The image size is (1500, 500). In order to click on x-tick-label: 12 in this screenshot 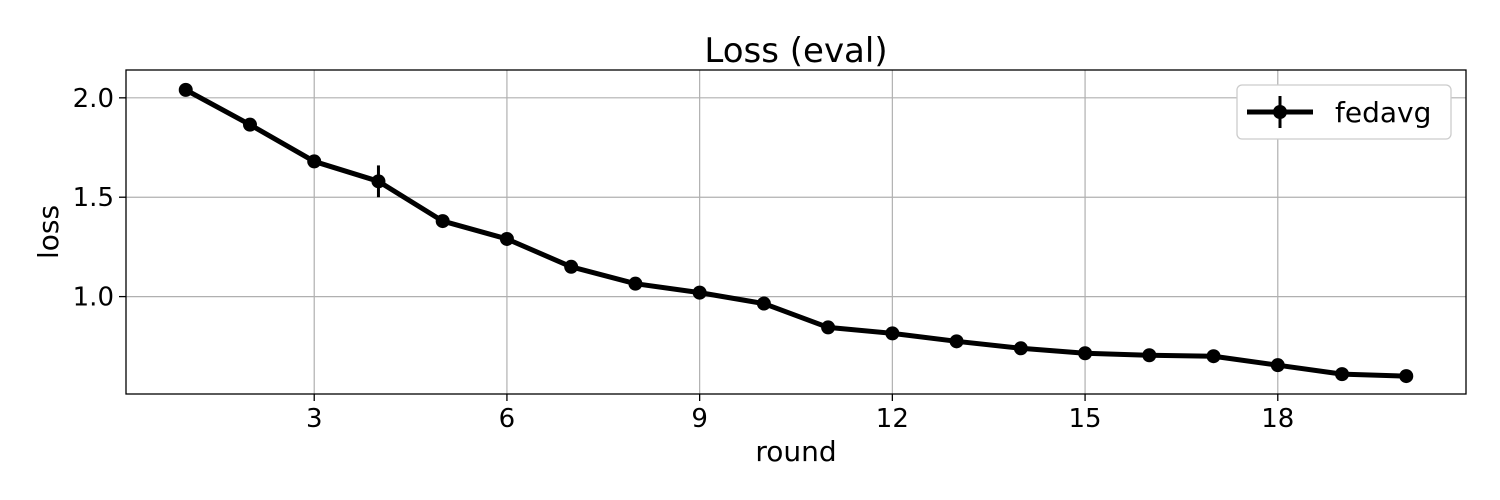, I will do `click(892, 419)`.